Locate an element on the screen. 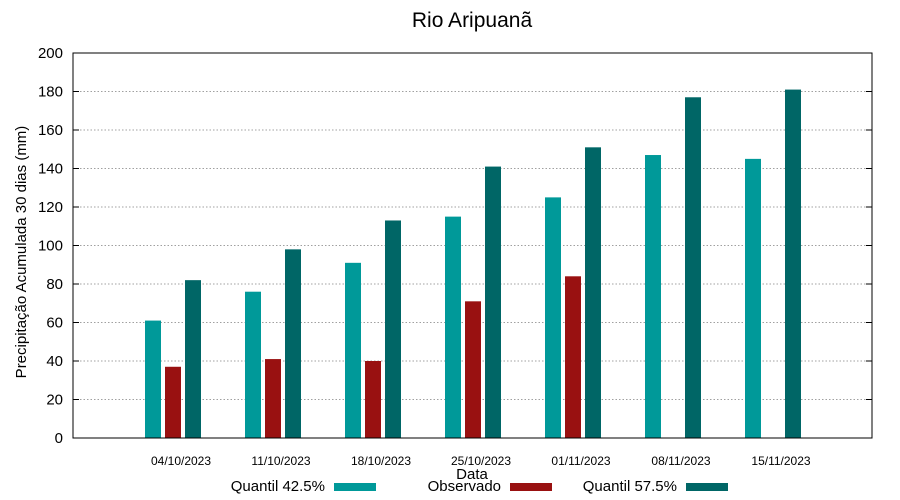 The height and width of the screenshot is (500, 900). y-tick-label: 200 is located at coordinates (50, 53).